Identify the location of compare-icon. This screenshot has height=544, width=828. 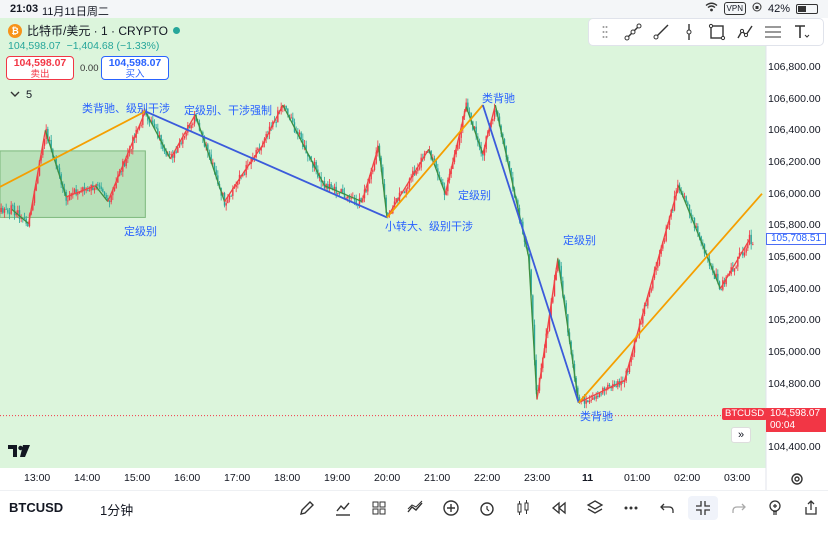
(415, 508).